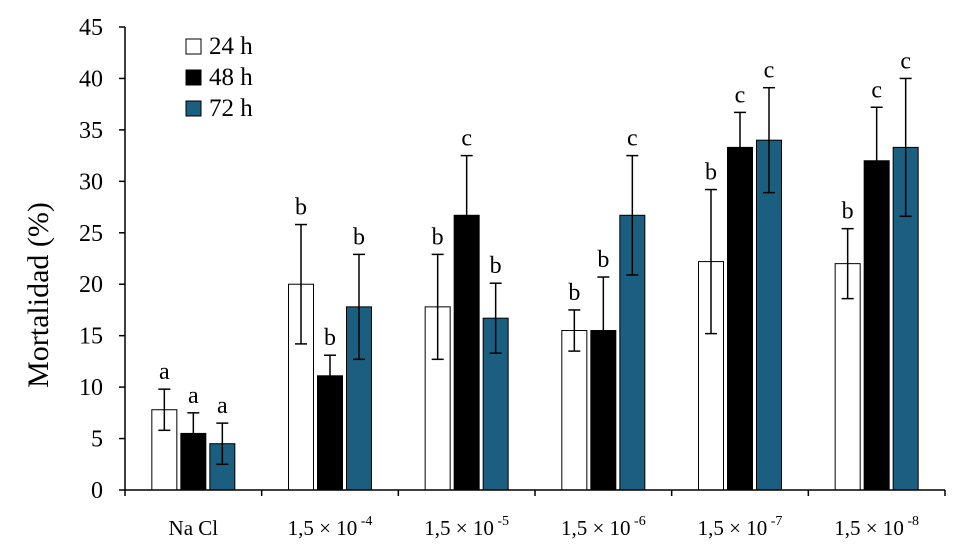 This screenshot has width=965, height=545. I want to click on y-tick-label: 30, so click(91, 182).